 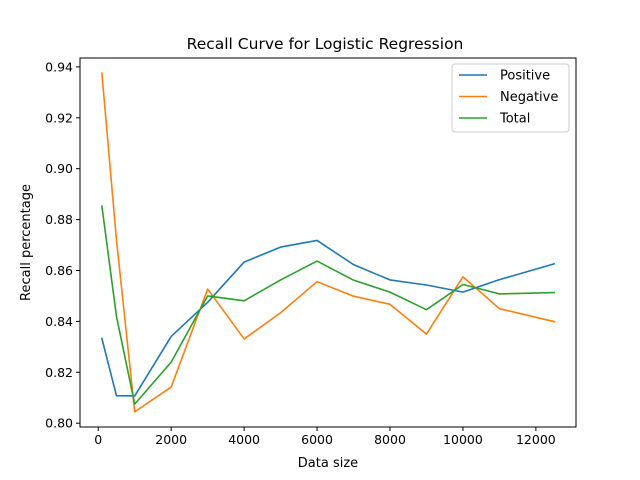 What do you see at coordinates (514, 119) in the screenshot?
I see `legend-label-total: Total` at bounding box center [514, 119].